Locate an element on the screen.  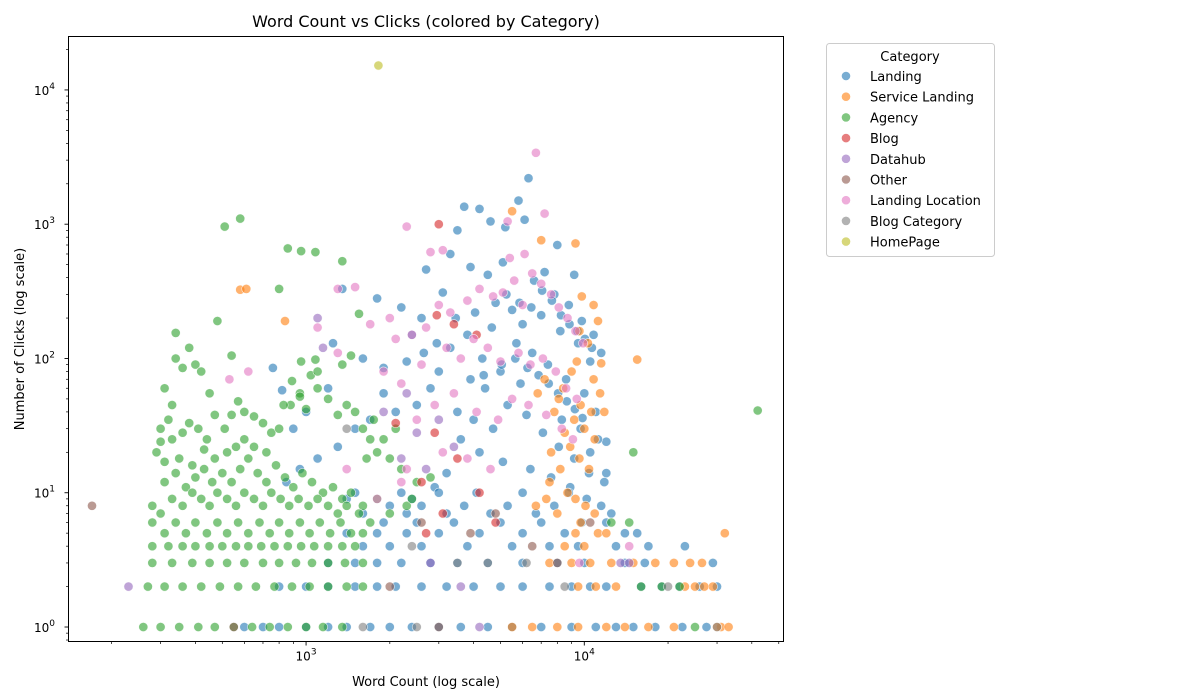
y-tick-label: 102 is located at coordinates (44, 358).